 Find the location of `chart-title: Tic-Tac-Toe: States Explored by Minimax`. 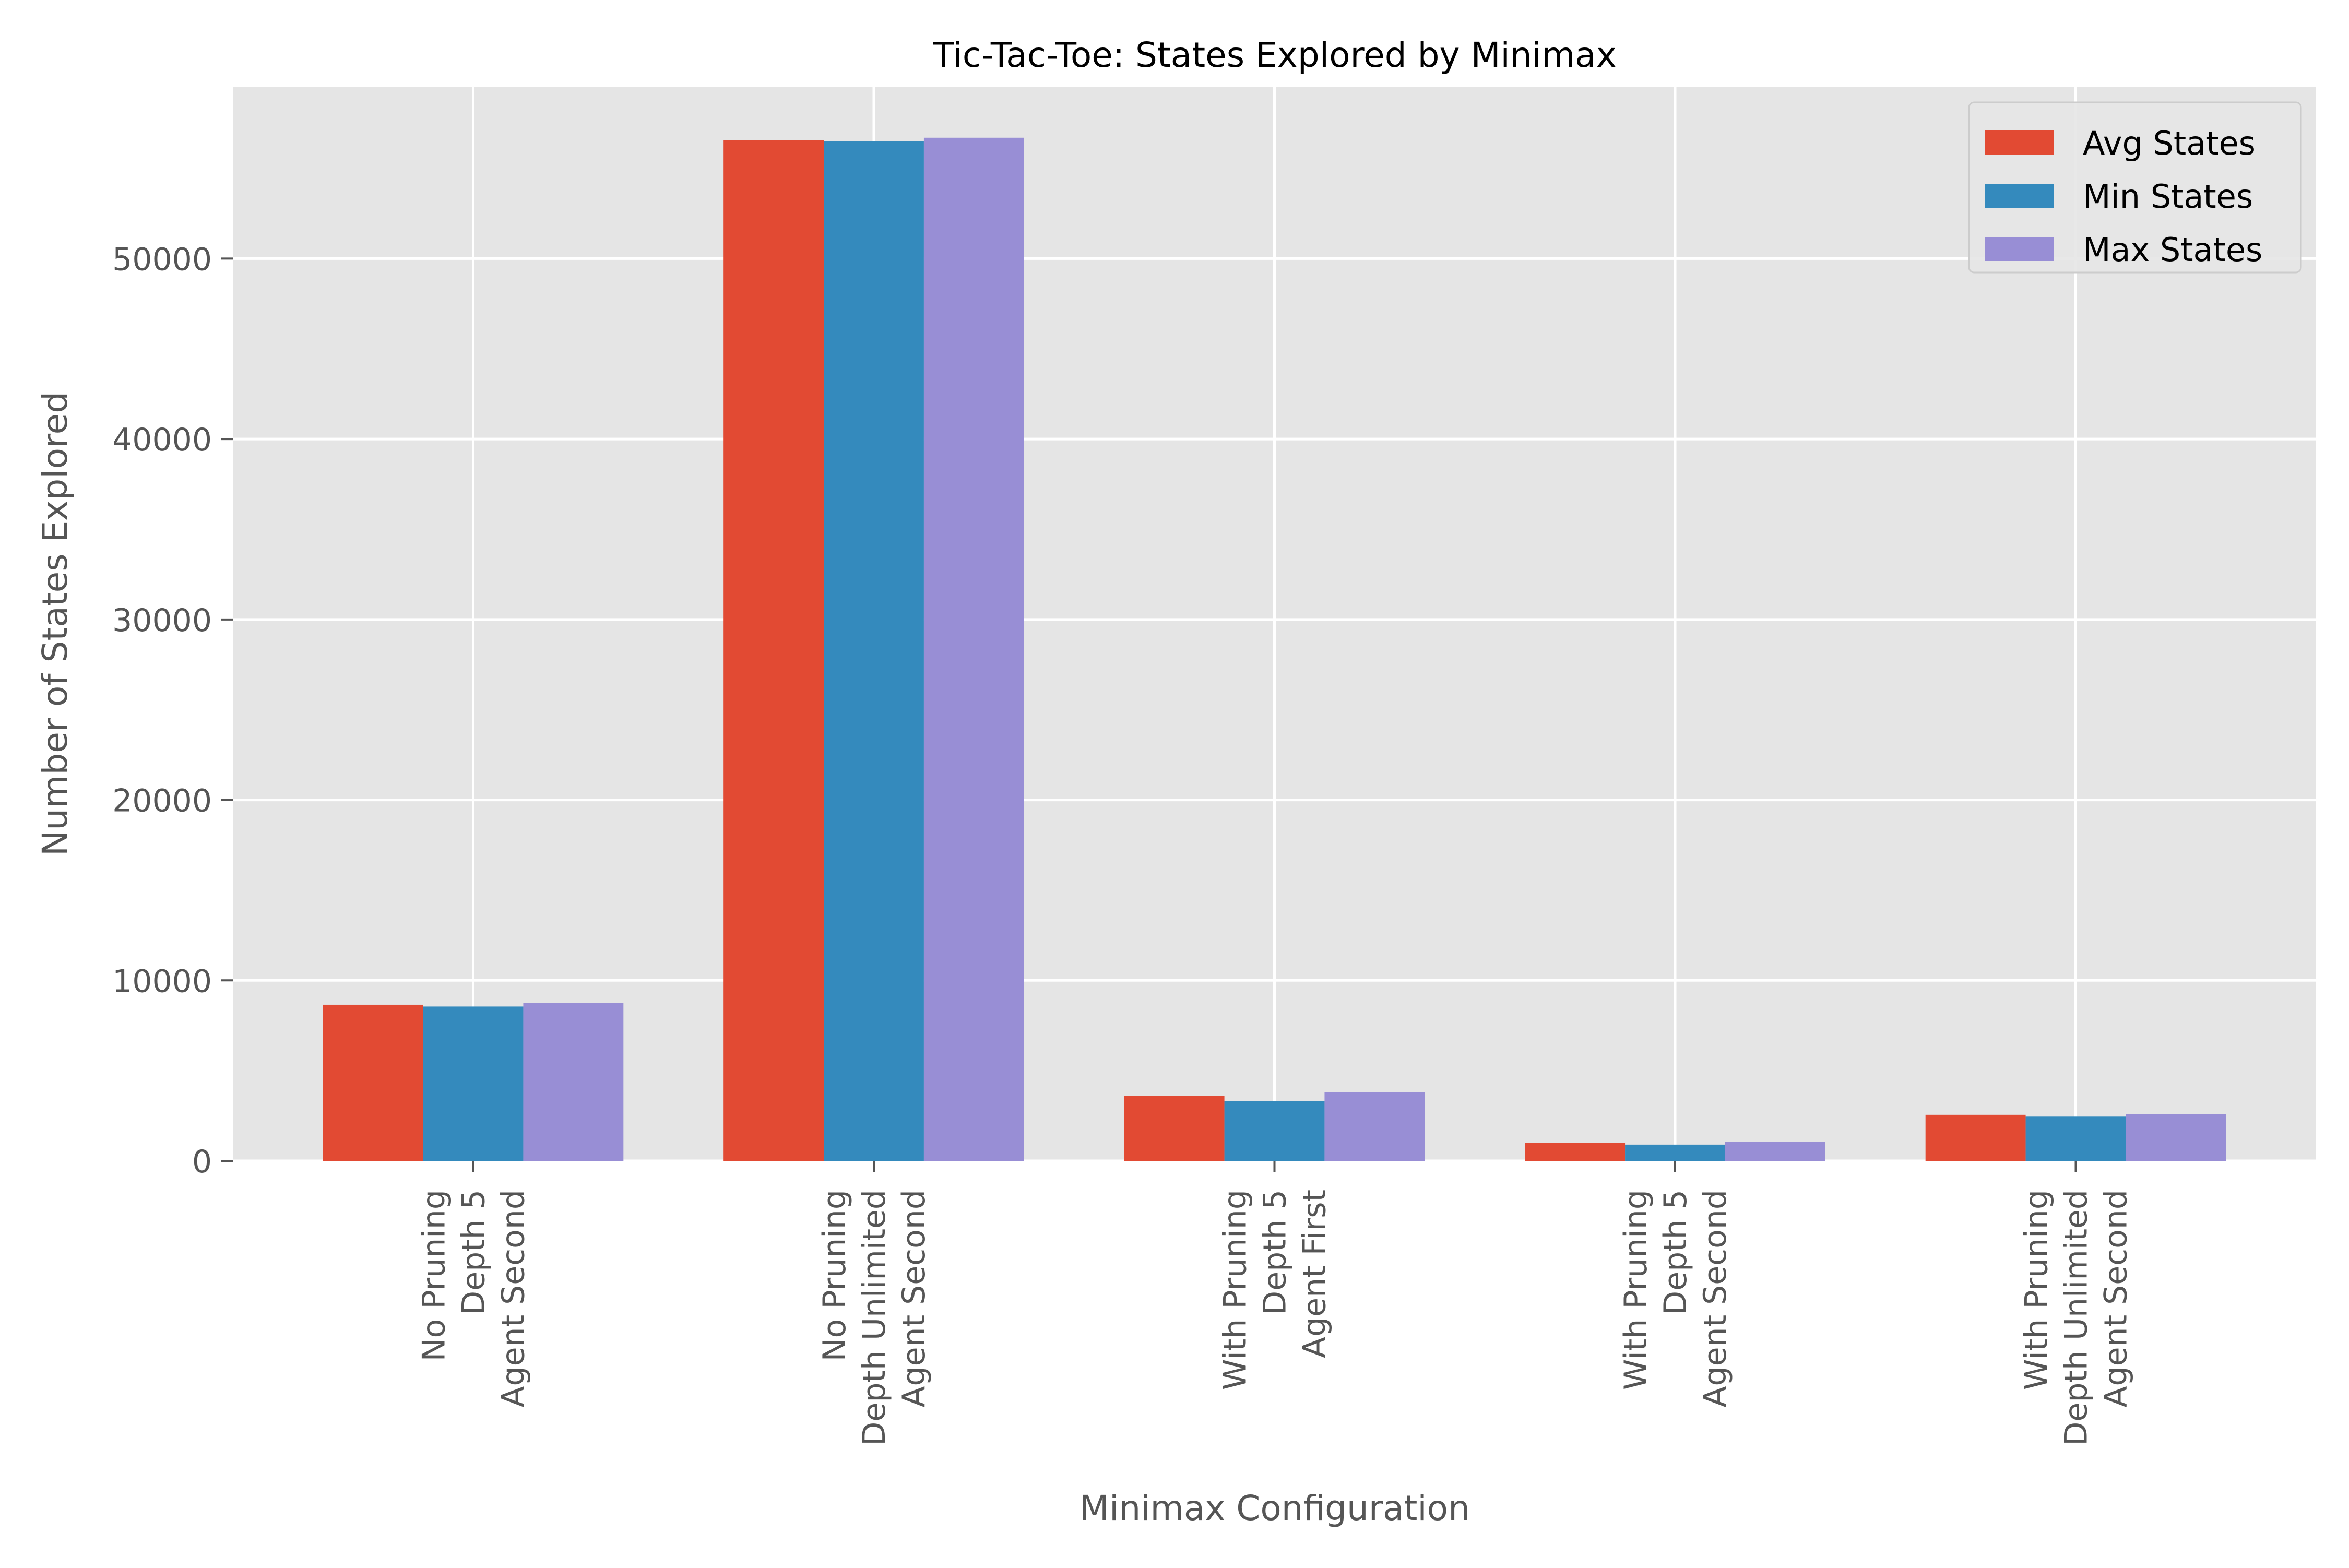

chart-title: Tic-Tac-Toe: States Explored by Minimax is located at coordinates (1274, 55).